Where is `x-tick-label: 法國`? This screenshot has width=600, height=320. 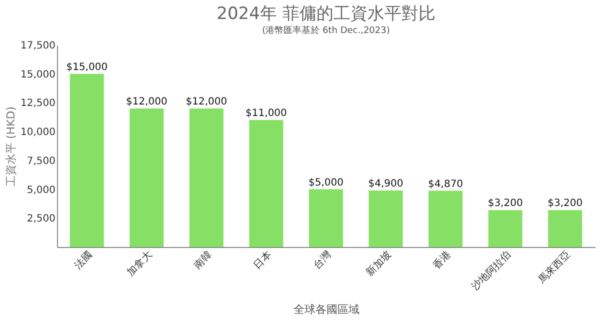
x-tick-label: 法國 is located at coordinates (83, 260).